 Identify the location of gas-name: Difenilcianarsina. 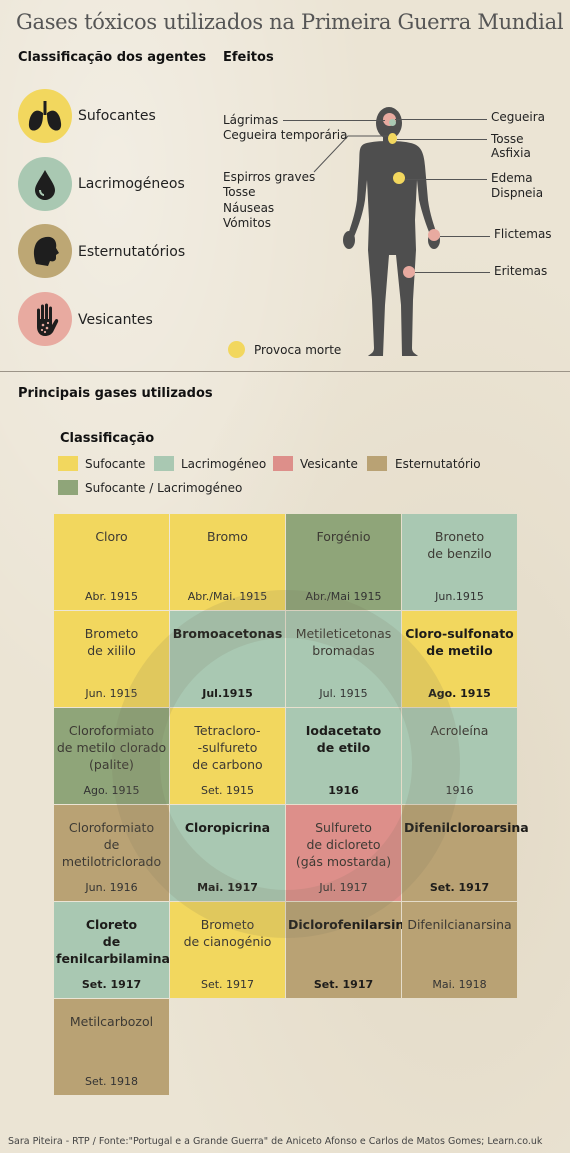
(459, 924).